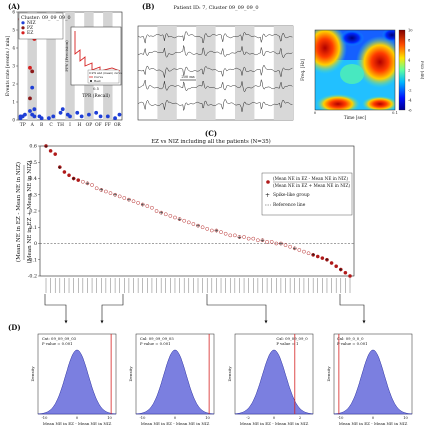 This screenshot has width=430, height=440. Describe the element at coordinates (30, 28) in the screenshot. I see `legend-item-label: PZ` at that location.